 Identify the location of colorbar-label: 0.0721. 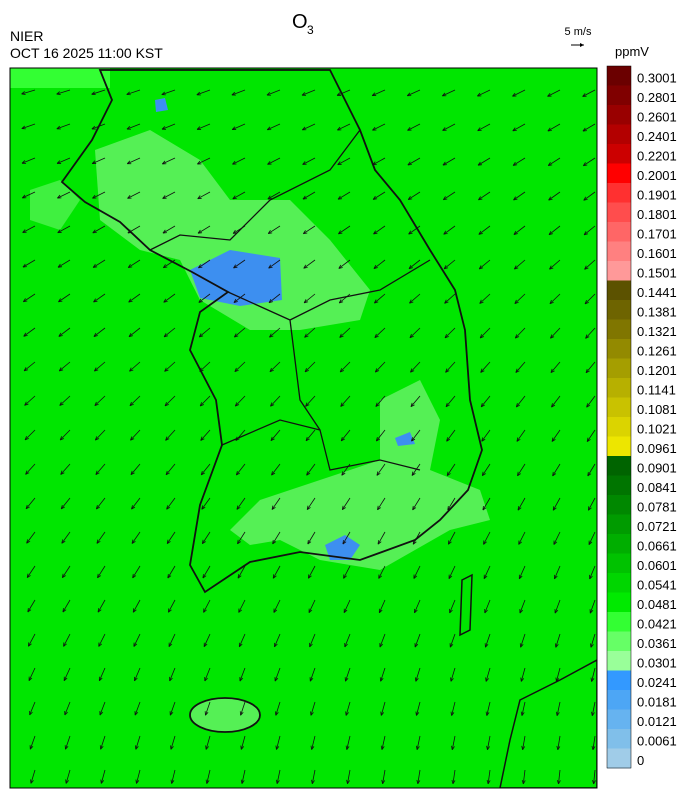
(657, 526).